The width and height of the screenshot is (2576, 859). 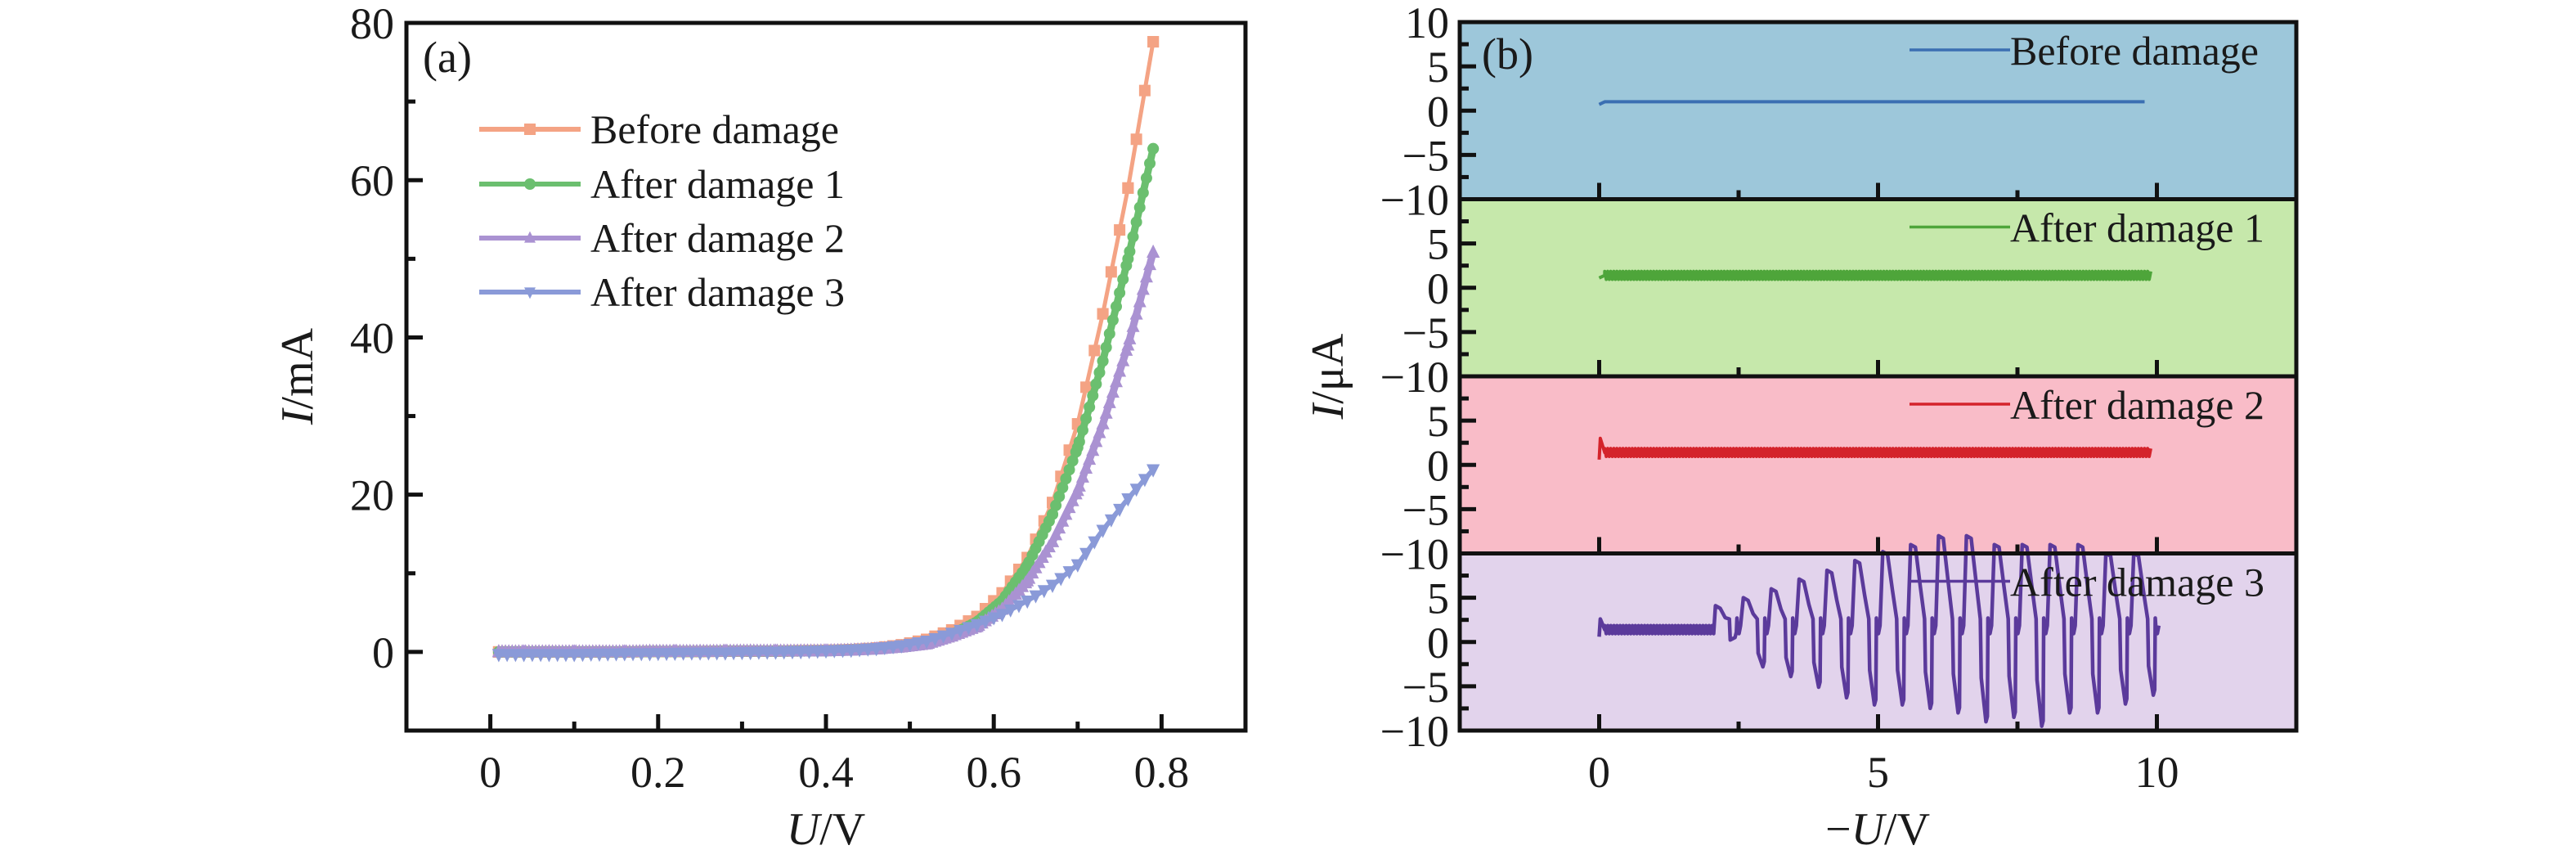 I want to click on y-tick-label: 20, so click(x=372, y=496).